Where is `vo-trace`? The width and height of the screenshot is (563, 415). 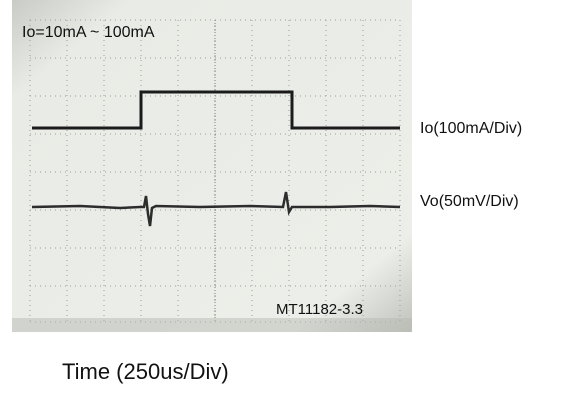 vo-trace is located at coordinates (216, 209).